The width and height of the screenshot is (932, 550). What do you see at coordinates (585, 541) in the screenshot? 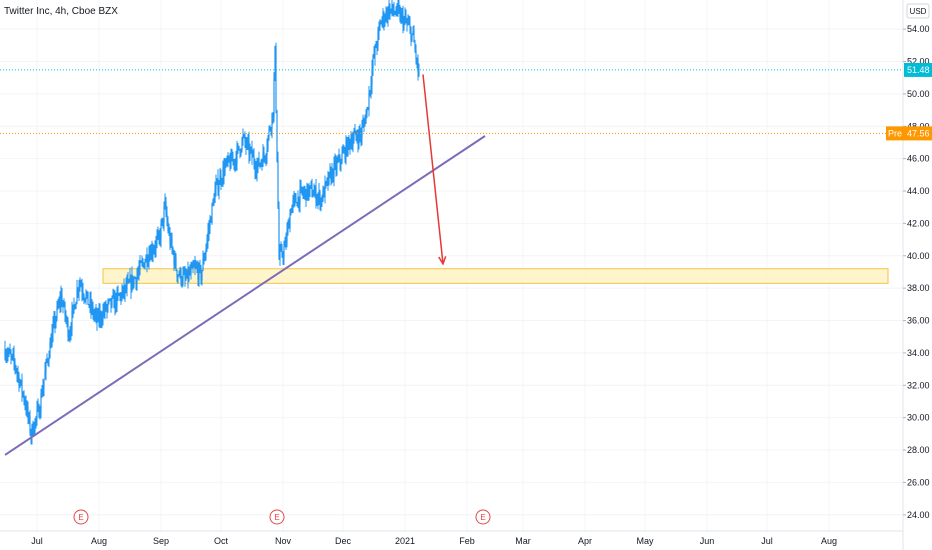
I see `x-tick-label: Apr` at bounding box center [585, 541].